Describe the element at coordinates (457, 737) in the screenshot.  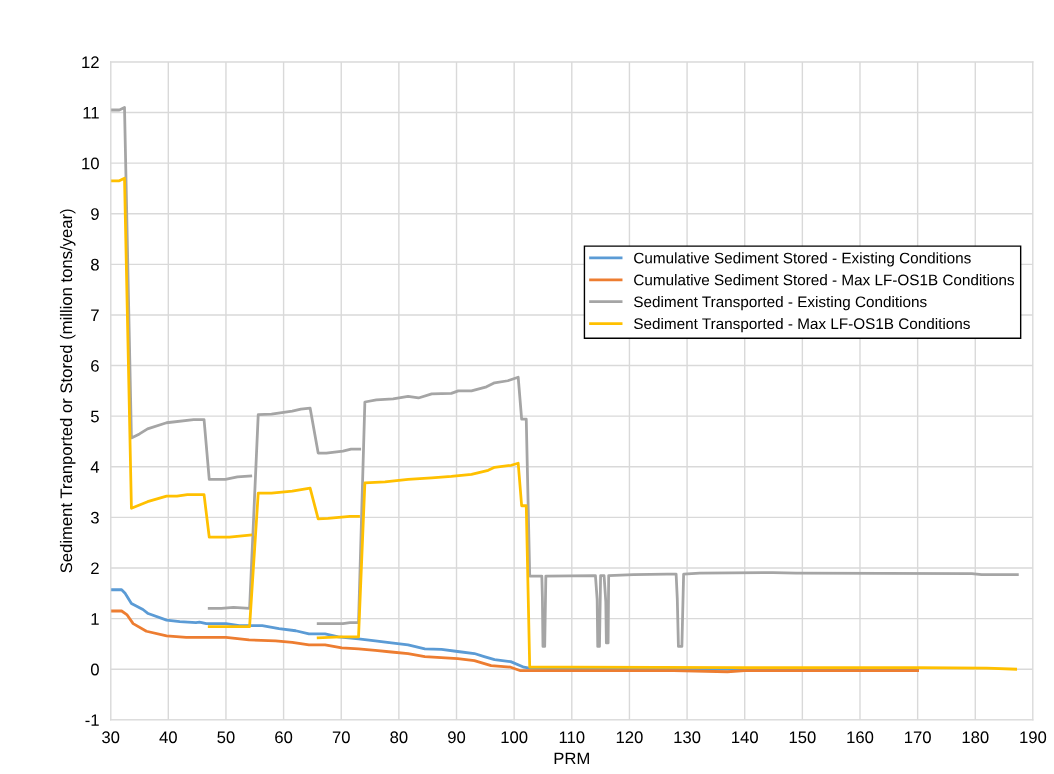
I see `x-tick-label: 90` at that location.